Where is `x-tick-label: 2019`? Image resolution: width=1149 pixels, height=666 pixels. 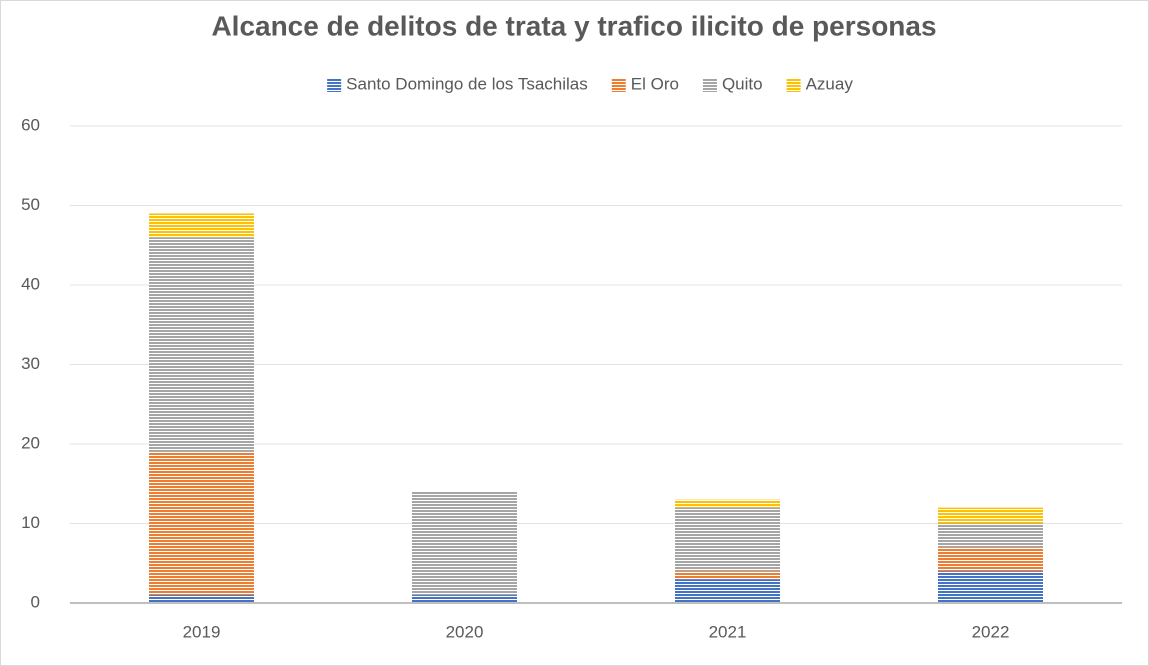
x-tick-label: 2019 is located at coordinates (202, 631).